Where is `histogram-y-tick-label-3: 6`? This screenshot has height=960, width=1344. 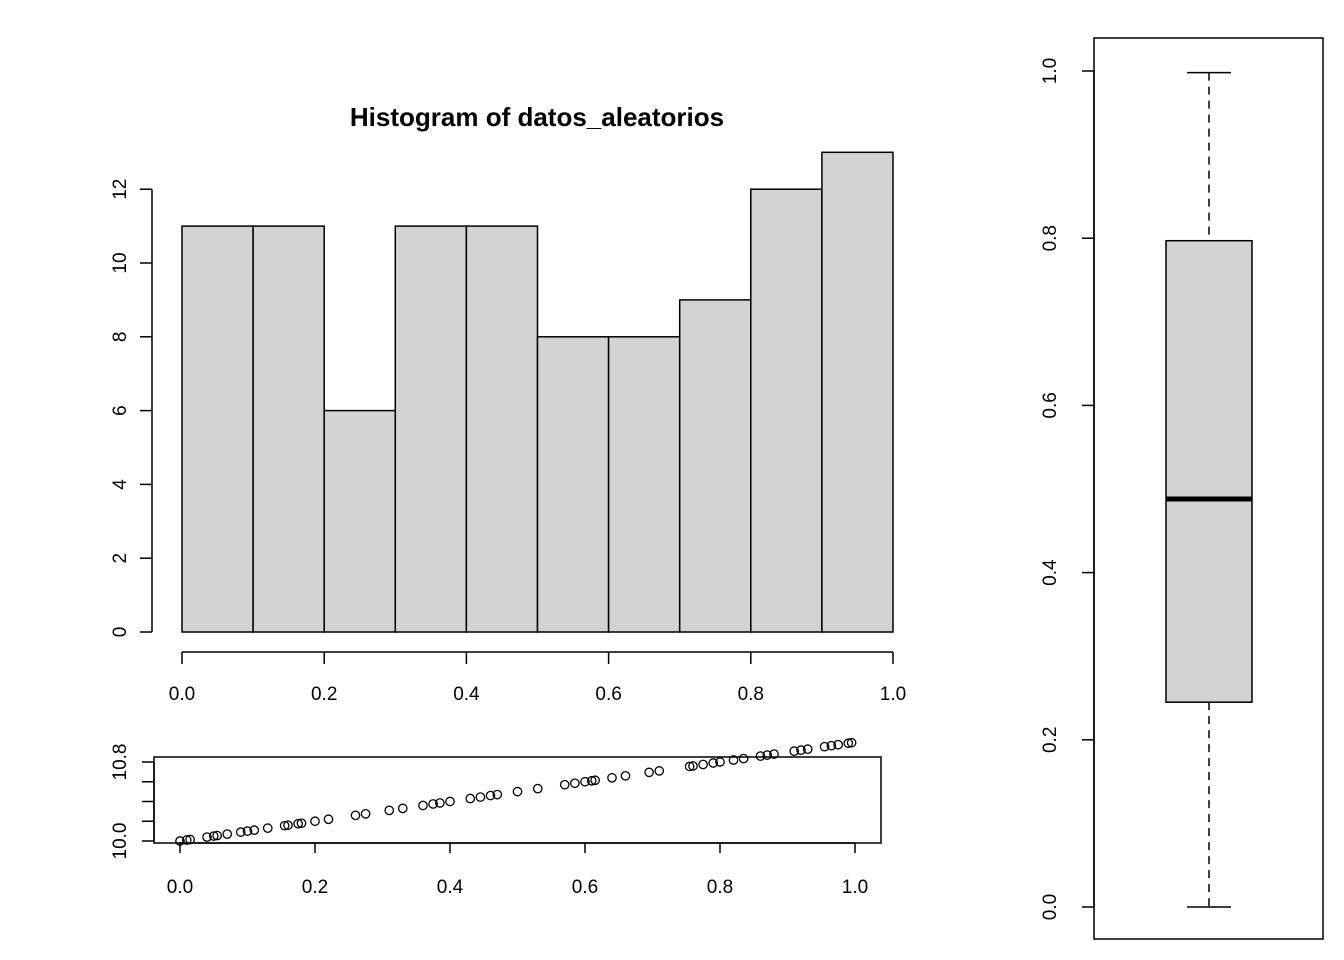
histogram-y-tick-label-3: 6 is located at coordinates (120, 410).